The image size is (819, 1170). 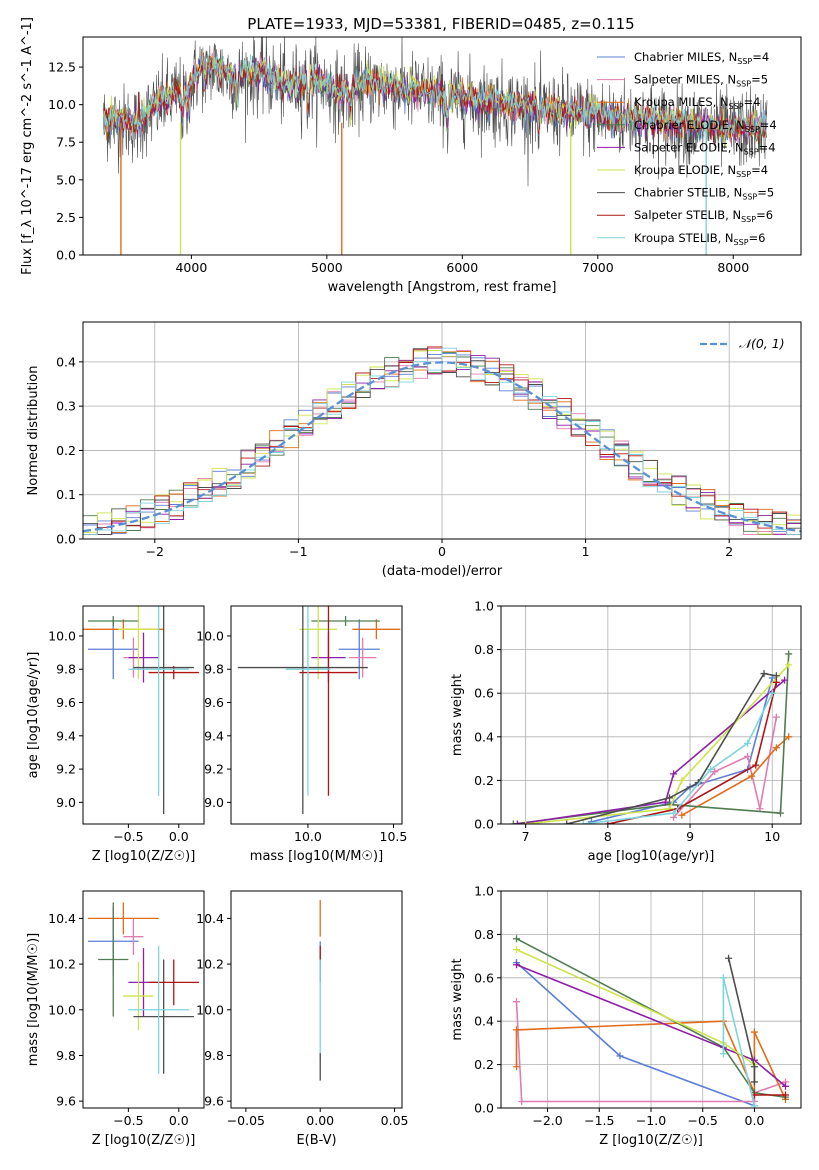 I want to click on plot-area-age_vs_mass, so click(x=319, y=710).